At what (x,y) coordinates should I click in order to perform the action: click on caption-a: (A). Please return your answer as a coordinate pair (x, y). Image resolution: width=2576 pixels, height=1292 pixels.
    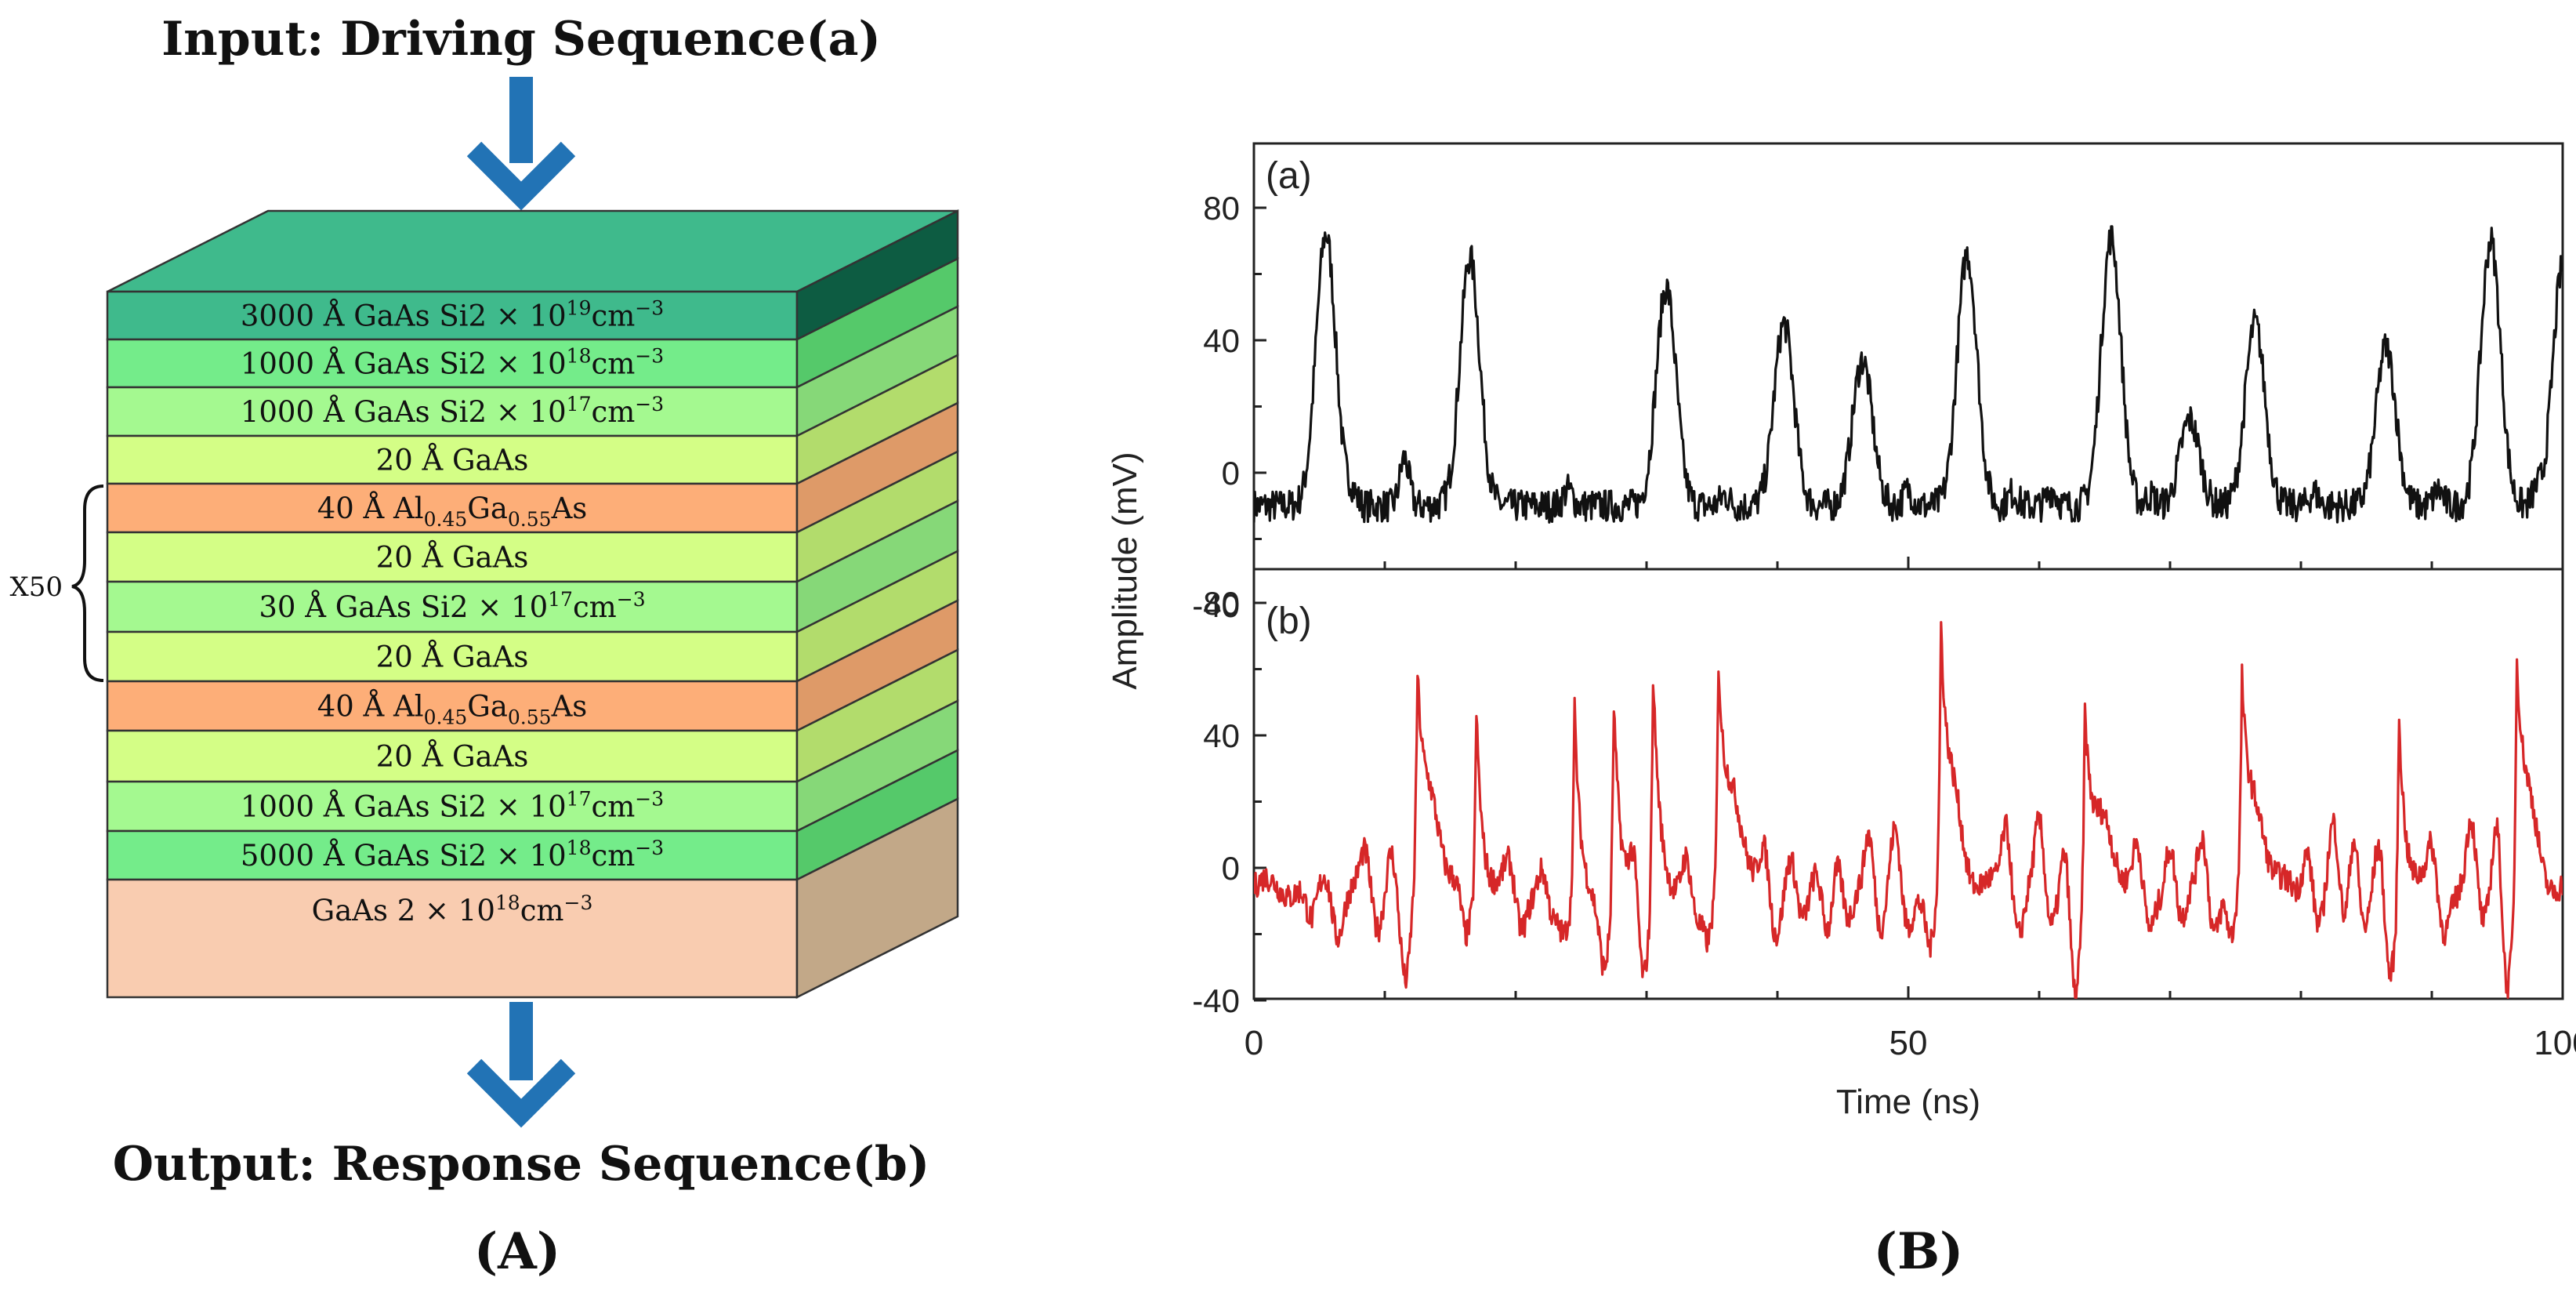
    Looking at the image, I should click on (517, 1251).